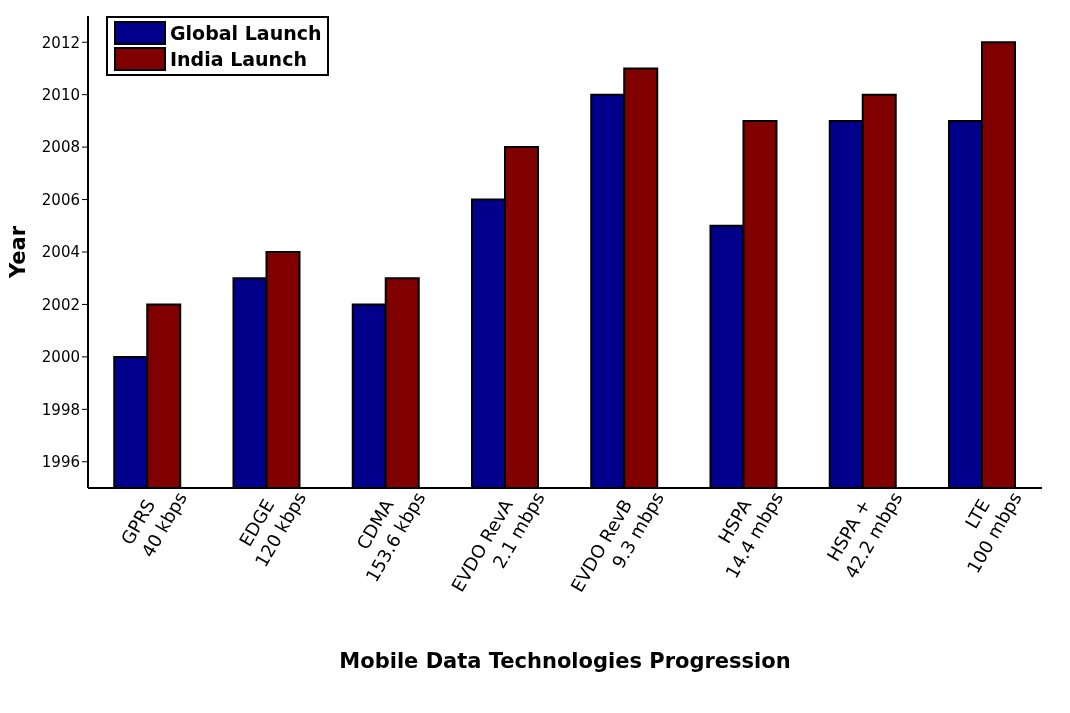 The width and height of the screenshot is (1070, 713). Describe the element at coordinates (60, 199) in the screenshot. I see `y-tick-label: 2006` at that location.